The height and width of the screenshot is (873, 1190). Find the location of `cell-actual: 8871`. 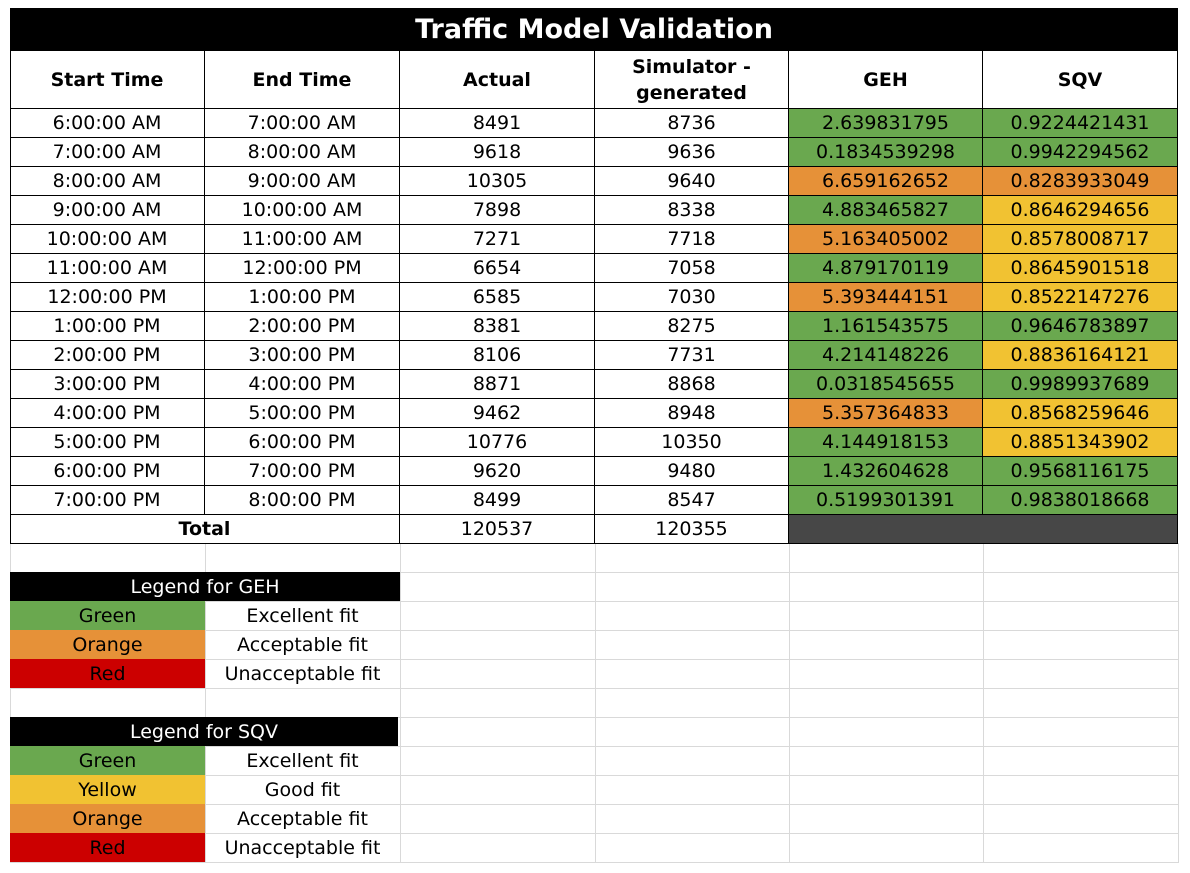

cell-actual: 8871 is located at coordinates (497, 384).